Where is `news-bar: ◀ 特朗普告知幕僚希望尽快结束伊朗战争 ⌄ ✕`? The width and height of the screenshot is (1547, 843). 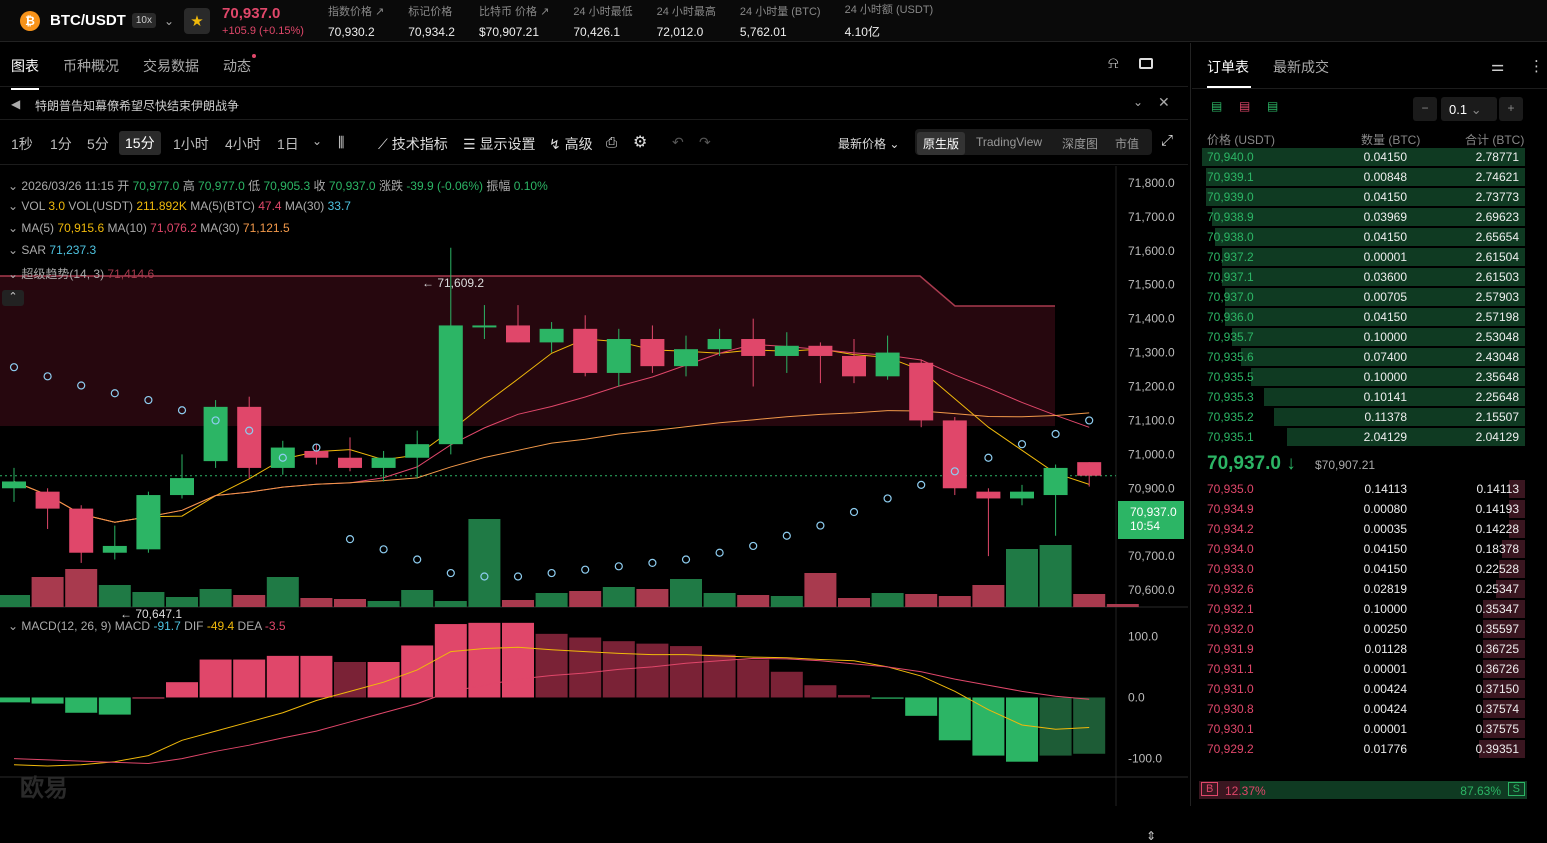 news-bar: ◀ 特朗普告知幕僚希望尽快结束伊朗战争 ⌄ ✕ is located at coordinates (594, 104).